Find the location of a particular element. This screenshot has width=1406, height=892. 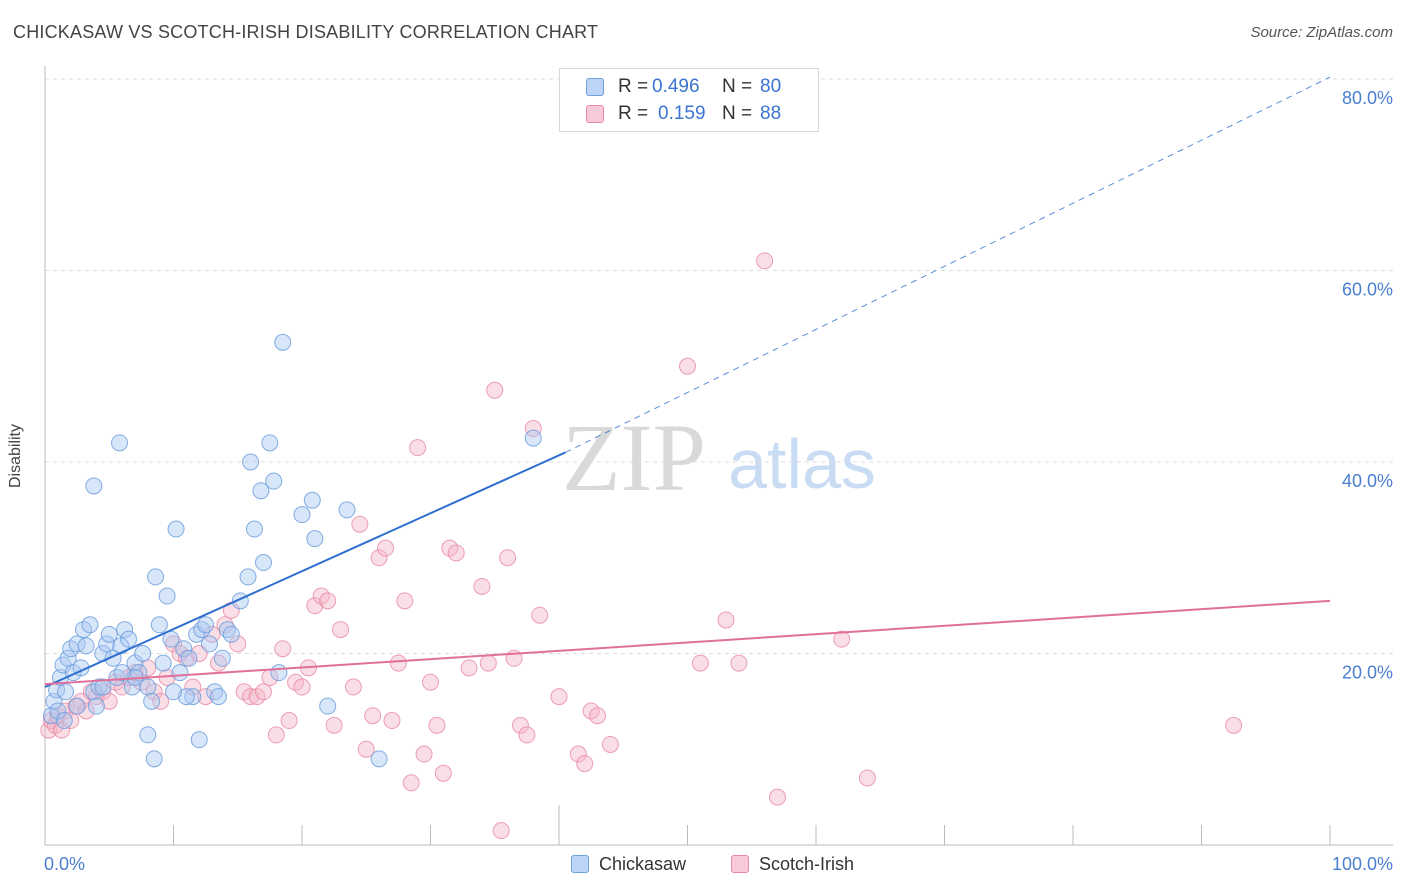

watermark-zip: ZIP is located at coordinates (634, 457).